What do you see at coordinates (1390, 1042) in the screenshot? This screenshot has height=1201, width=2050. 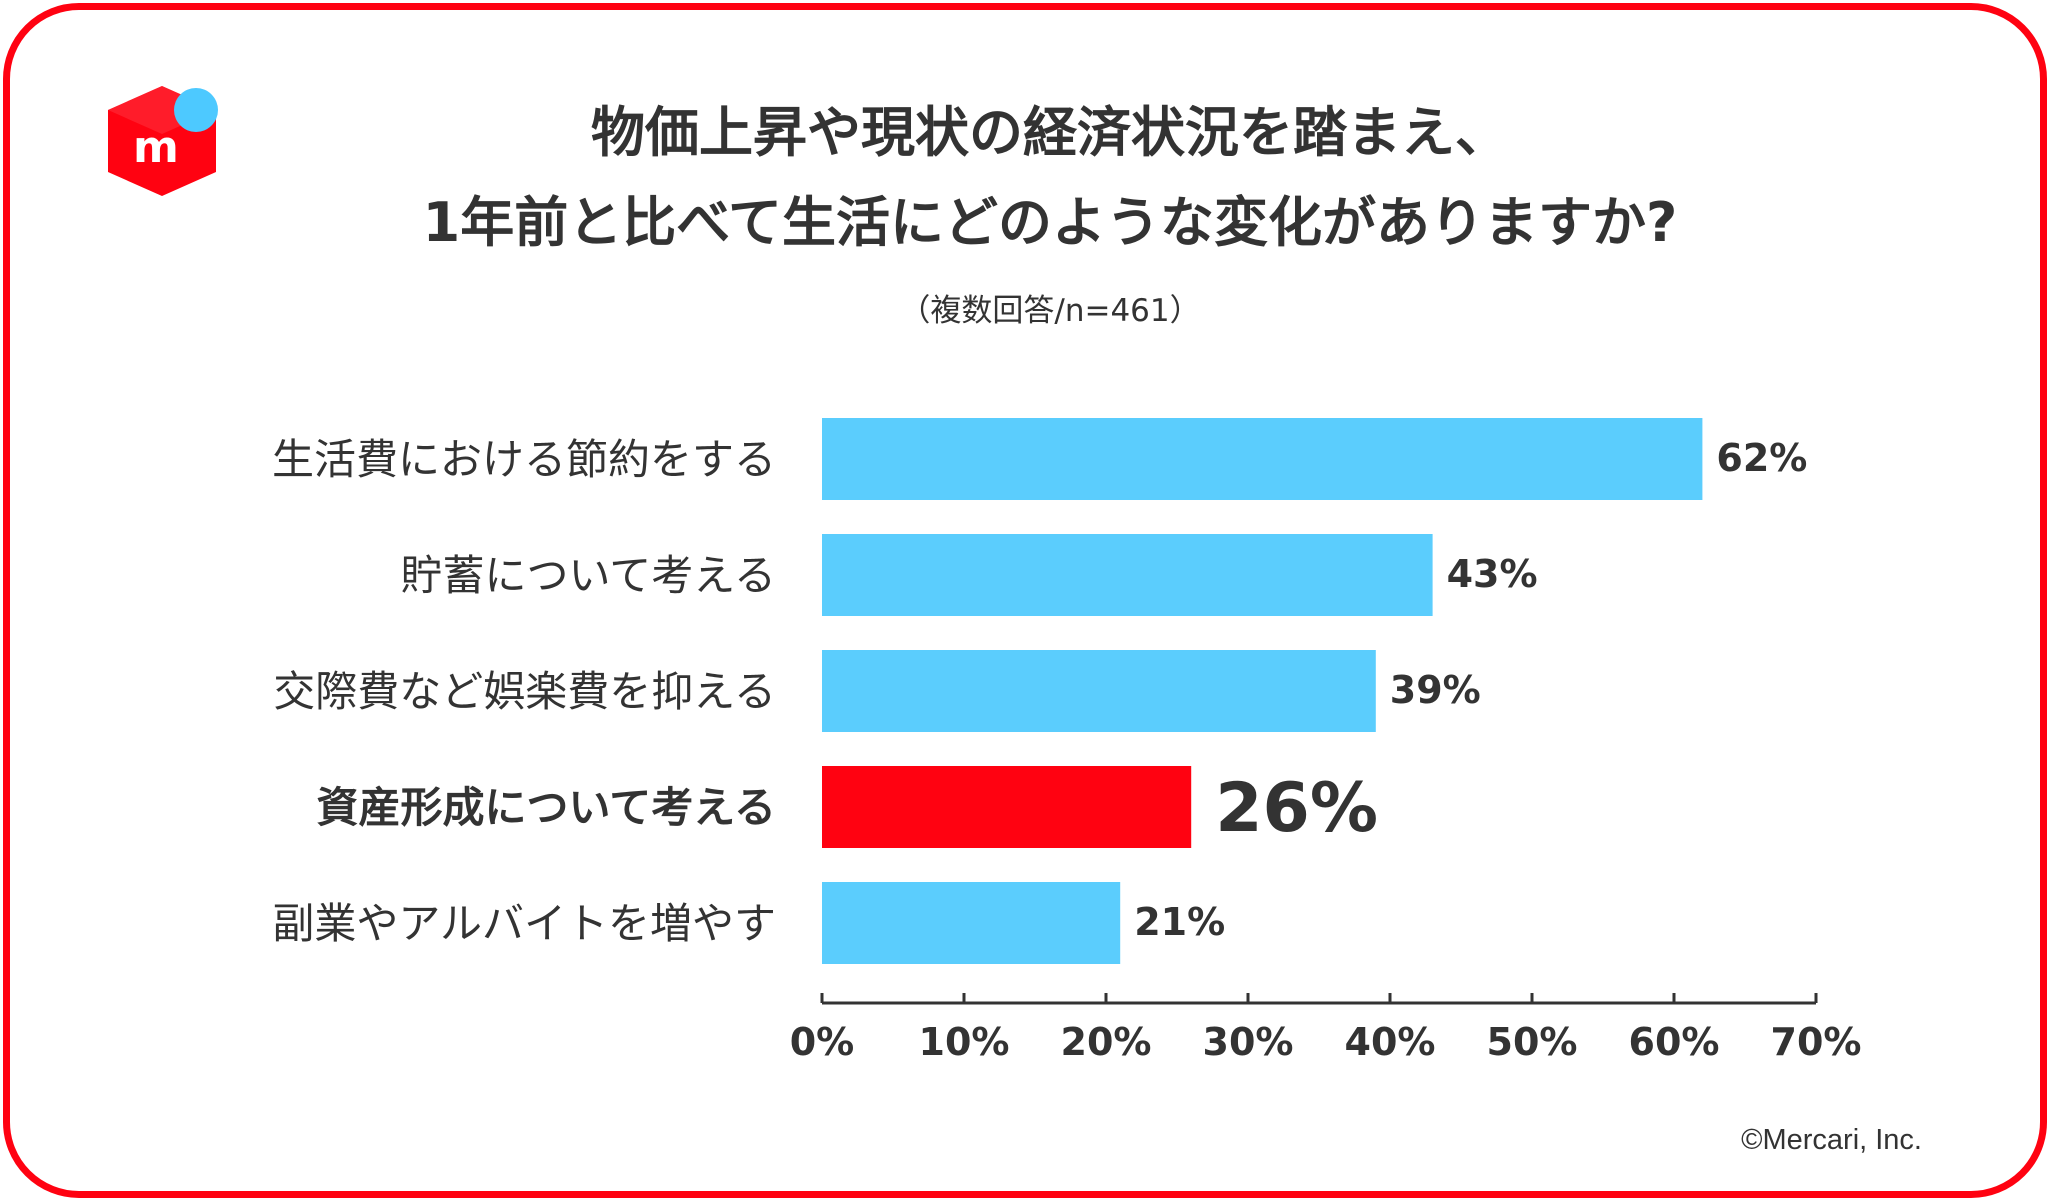 I see `x-tick-label: 40%` at bounding box center [1390, 1042].